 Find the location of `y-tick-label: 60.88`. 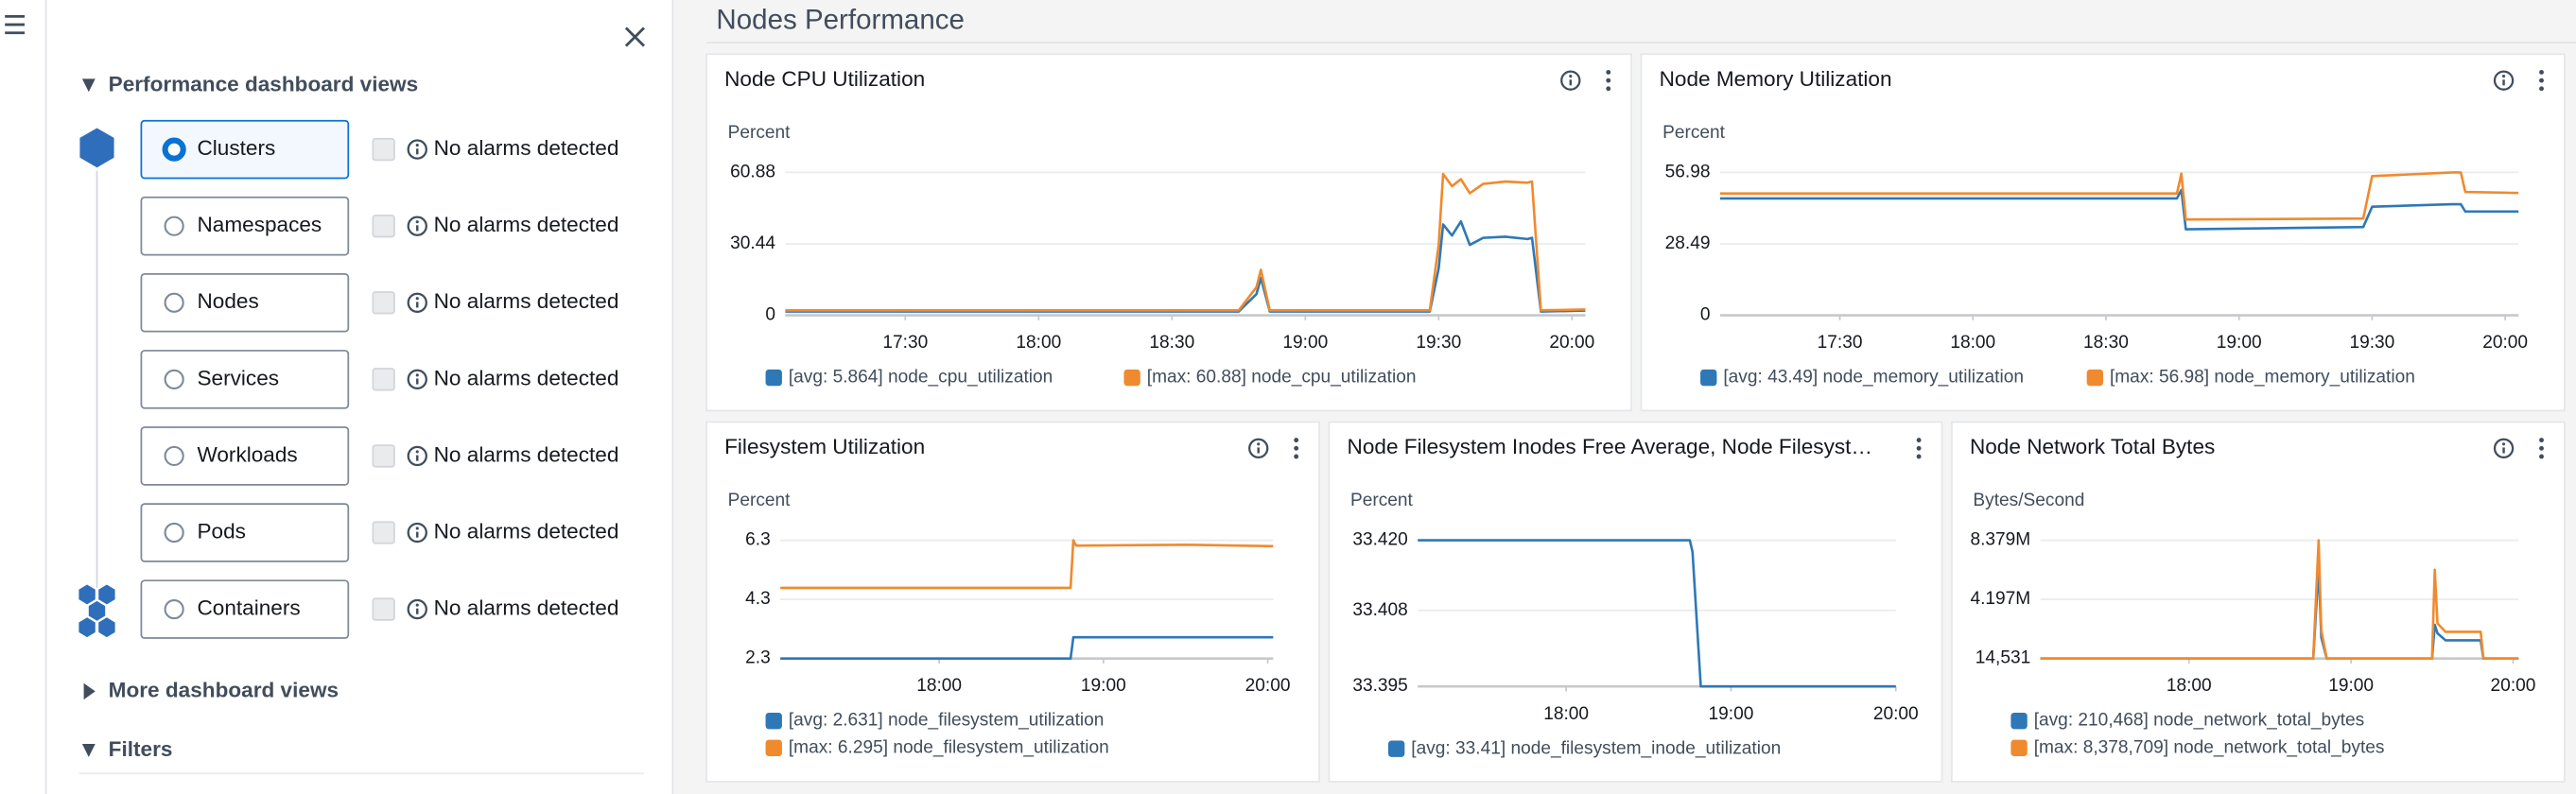

y-tick-label: 60.88 is located at coordinates (752, 171).